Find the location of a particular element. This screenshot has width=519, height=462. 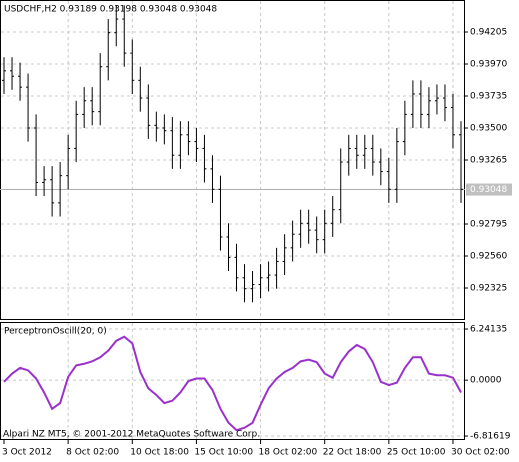

y-tick-label: -6.81619 is located at coordinates (490, 437).